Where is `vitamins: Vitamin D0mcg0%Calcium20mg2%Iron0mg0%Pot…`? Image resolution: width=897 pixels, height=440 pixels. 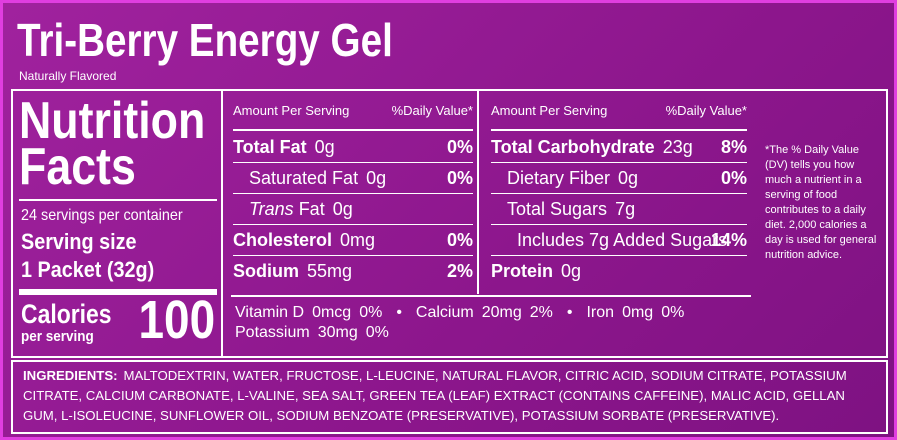
vitamins: Vitamin D0mcg0%Calcium20mg2%Iron0mg0%Pot… is located at coordinates (500, 323).